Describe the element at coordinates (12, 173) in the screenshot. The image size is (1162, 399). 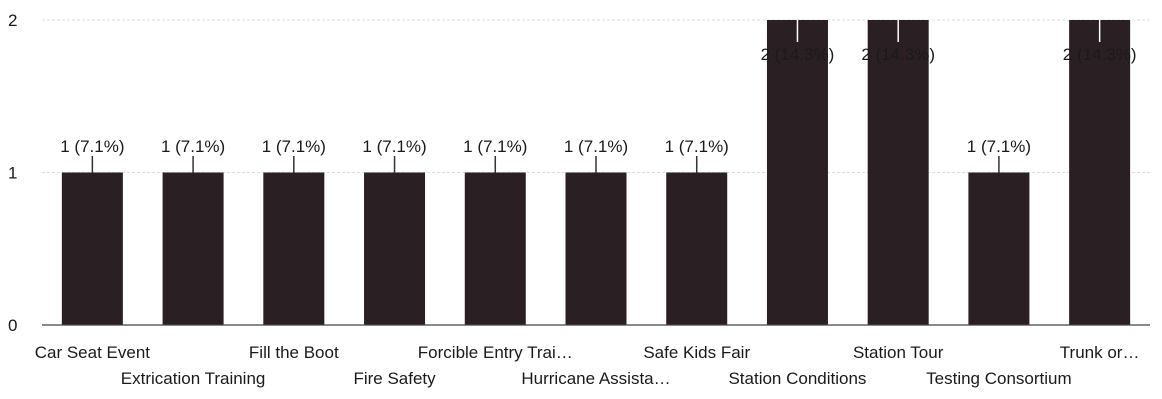
I see `y-tick-label: 1` at that location.